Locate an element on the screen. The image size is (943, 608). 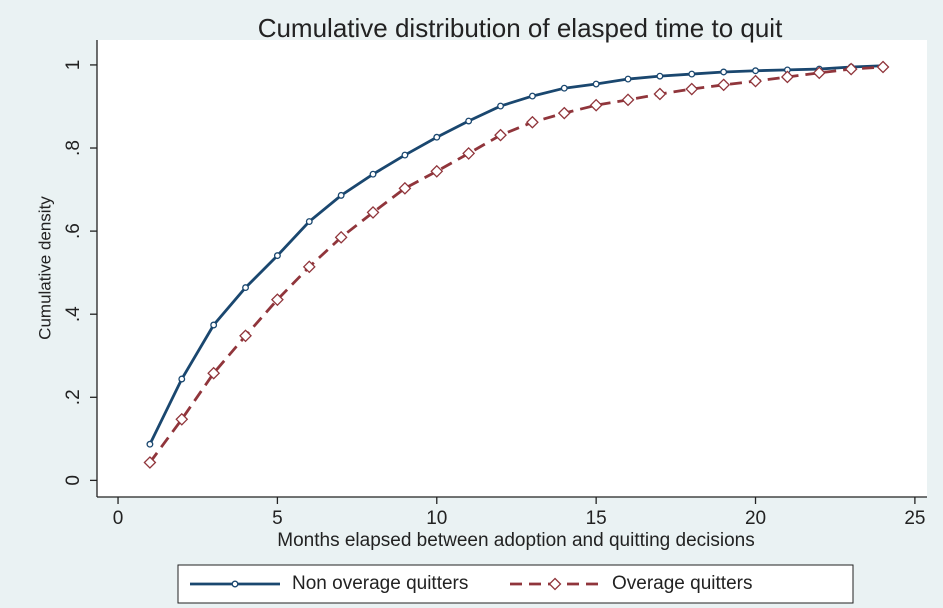
legend-label: Overage quitters is located at coordinates (682, 583).